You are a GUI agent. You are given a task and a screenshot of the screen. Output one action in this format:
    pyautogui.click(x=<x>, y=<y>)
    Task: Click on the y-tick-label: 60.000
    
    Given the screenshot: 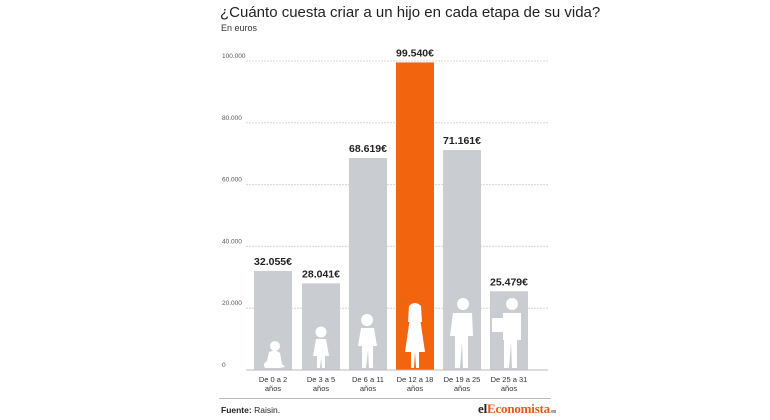 What is the action you would take?
    pyautogui.click(x=232, y=180)
    